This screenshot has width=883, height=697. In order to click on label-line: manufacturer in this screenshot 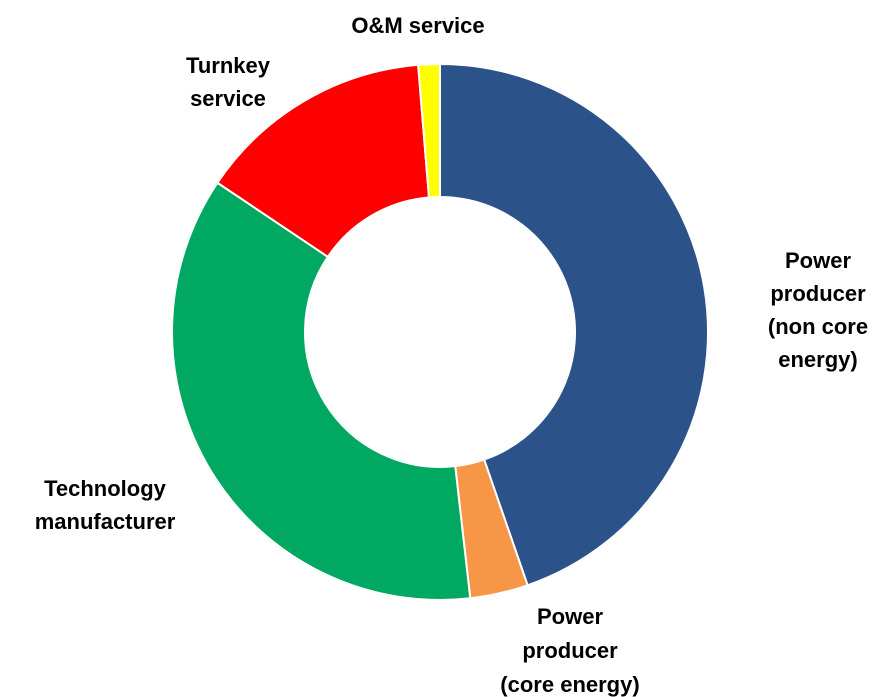, I will do `click(105, 521)`.